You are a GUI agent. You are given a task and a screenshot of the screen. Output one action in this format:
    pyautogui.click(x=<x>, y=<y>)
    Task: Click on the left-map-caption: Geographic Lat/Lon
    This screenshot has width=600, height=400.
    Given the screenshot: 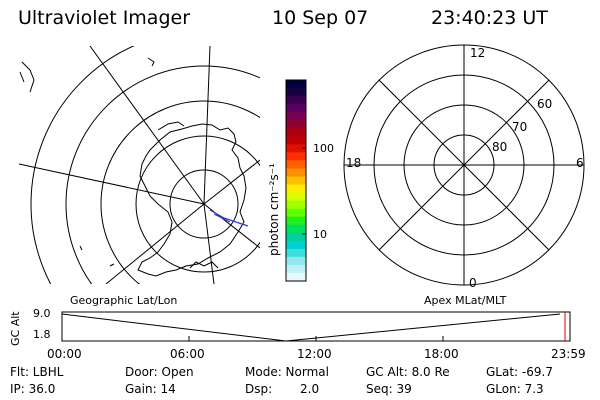 What is the action you would take?
    pyautogui.click(x=124, y=300)
    